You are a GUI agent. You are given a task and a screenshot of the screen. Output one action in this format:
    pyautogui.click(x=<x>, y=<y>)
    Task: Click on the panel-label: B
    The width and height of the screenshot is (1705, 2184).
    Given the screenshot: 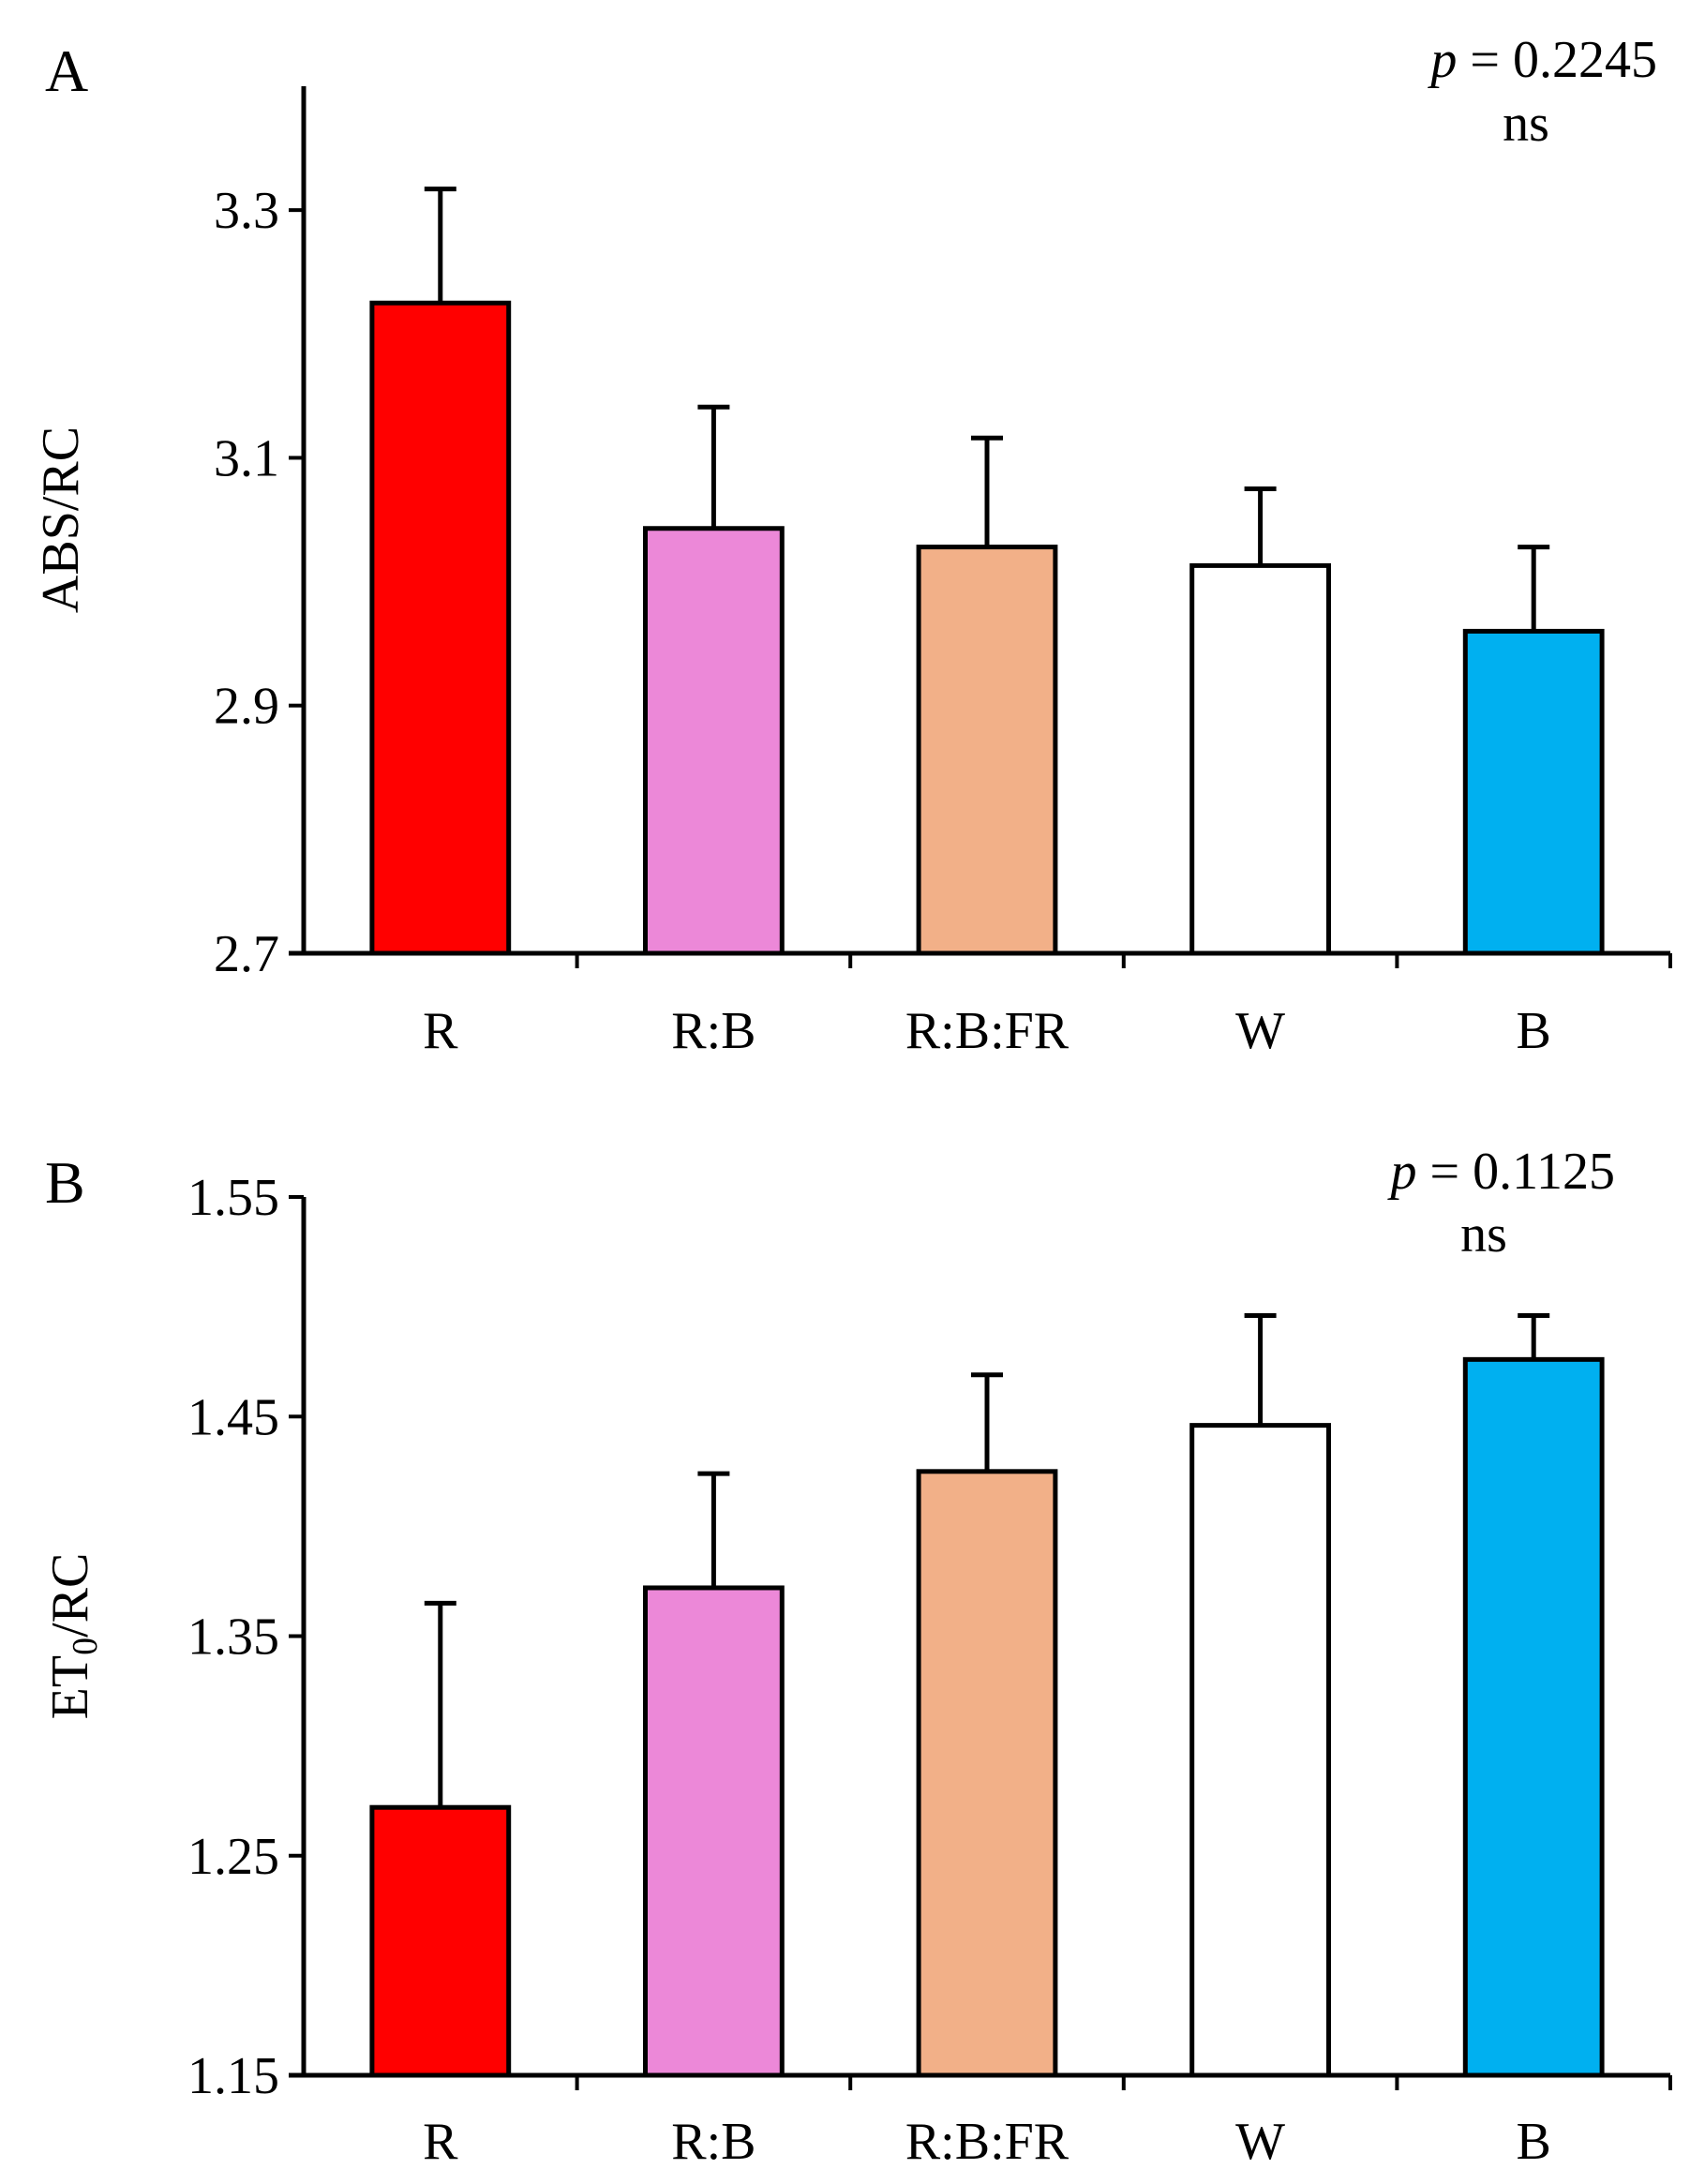 What is the action you would take?
    pyautogui.click(x=65, y=1182)
    